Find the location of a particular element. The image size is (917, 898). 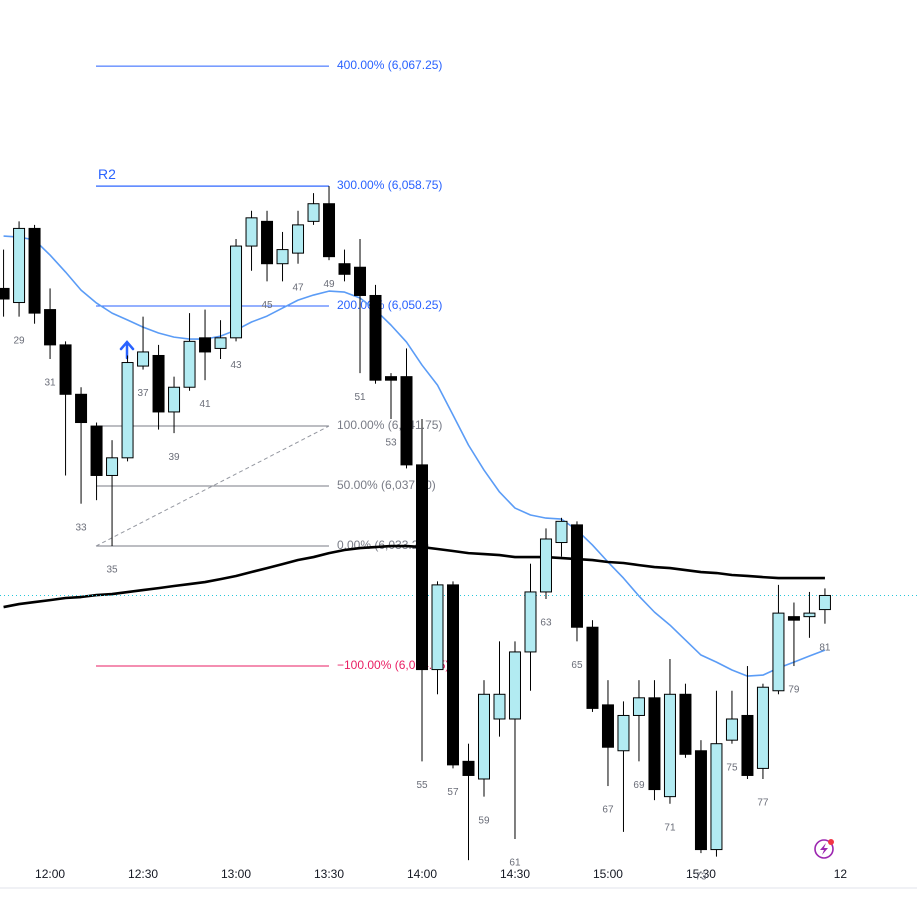

fib-level-label: 300.00% (6,058.75) is located at coordinates (389, 185).